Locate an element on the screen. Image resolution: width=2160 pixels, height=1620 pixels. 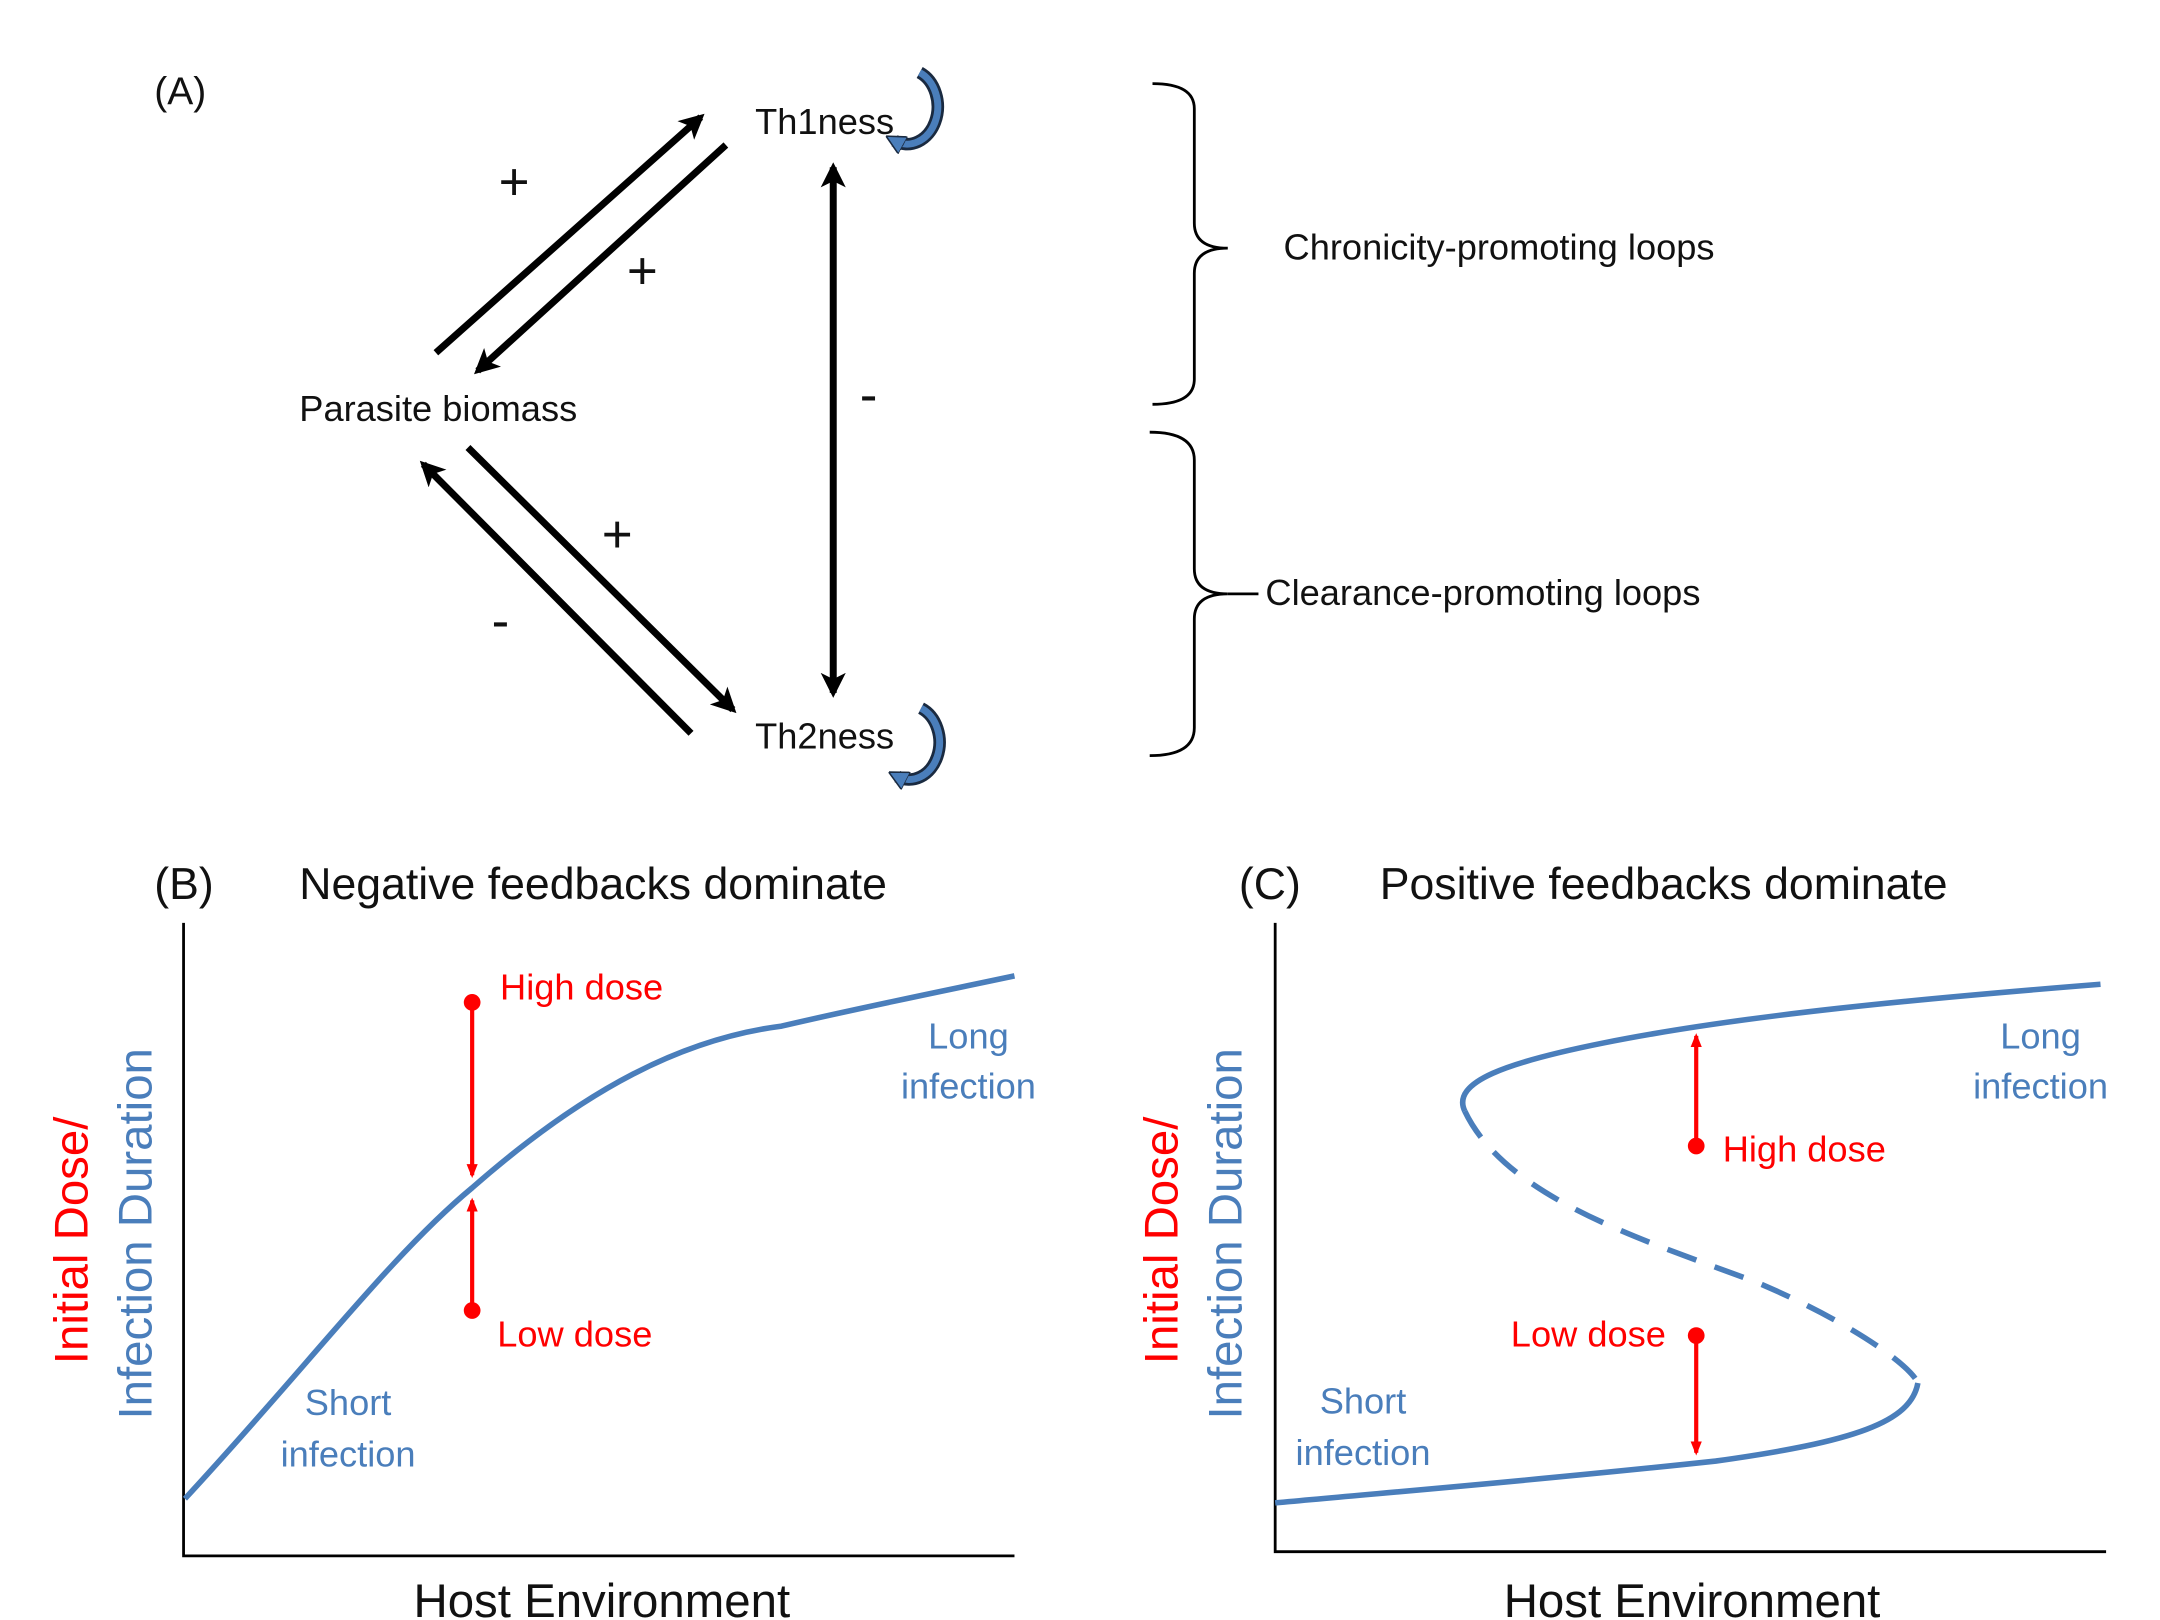
sign-th1-th2: - is located at coordinates (869, 395).